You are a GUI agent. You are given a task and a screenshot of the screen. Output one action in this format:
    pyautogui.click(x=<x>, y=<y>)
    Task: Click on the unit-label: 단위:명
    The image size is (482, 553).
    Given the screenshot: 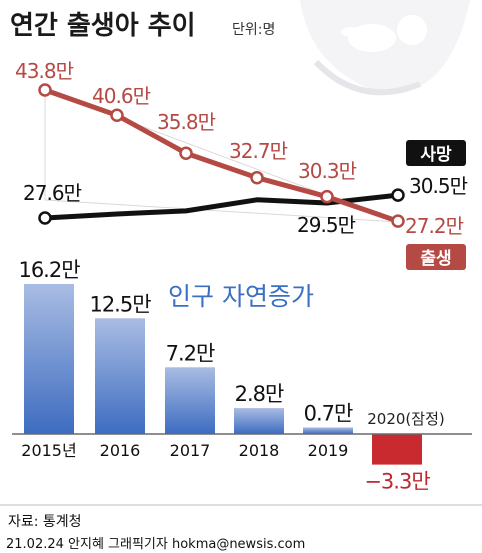 What is the action you would take?
    pyautogui.click(x=253, y=30)
    